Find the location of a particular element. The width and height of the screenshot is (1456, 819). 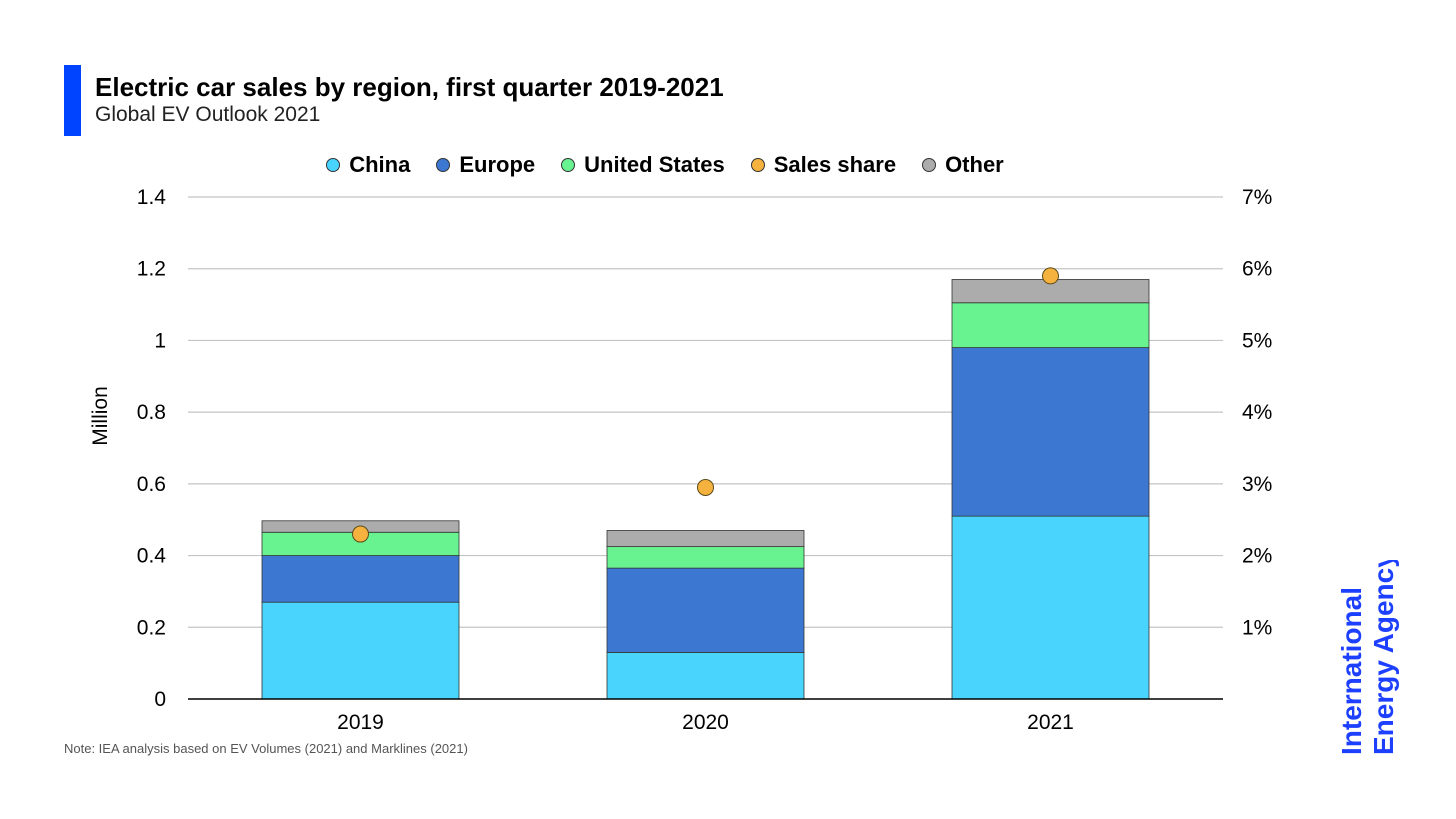

bar-china-2021 is located at coordinates (1050, 607).